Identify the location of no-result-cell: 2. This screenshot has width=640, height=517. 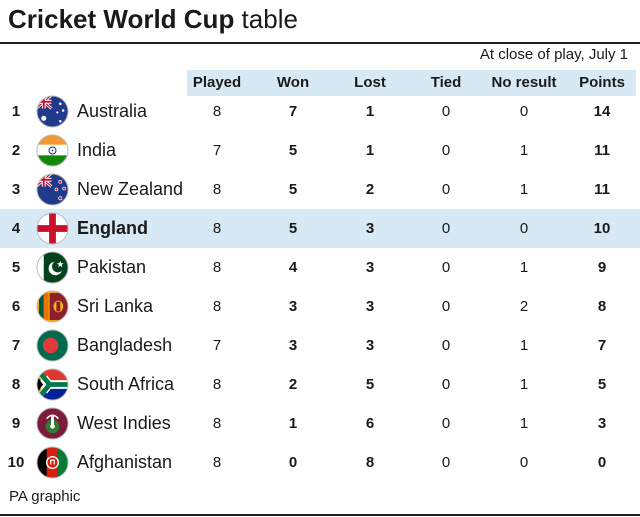
(524, 306).